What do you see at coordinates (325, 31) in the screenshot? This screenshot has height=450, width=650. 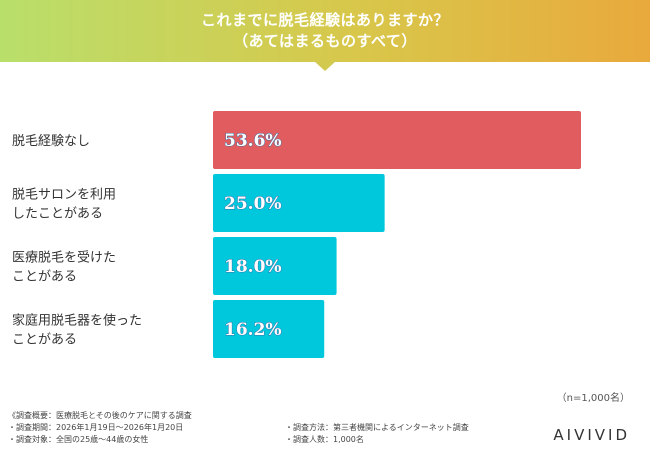 I see `chart-header: これまでに脱毛経験はありますか？ （あてはまるものすべて）` at bounding box center [325, 31].